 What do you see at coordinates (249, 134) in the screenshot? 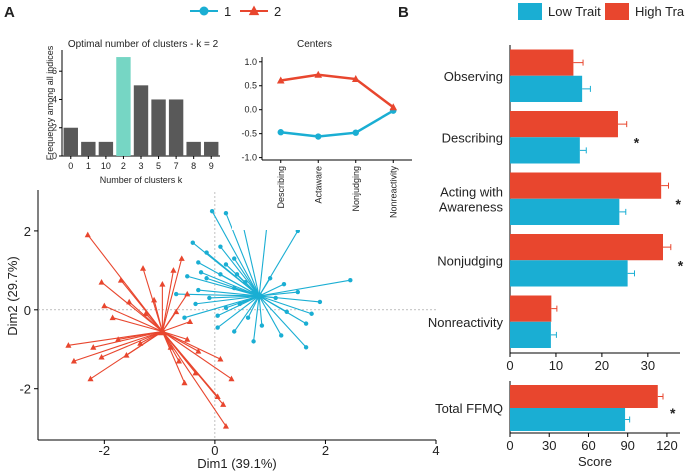
I see `centers-y-tick-label: -0.5` at bounding box center [249, 134].